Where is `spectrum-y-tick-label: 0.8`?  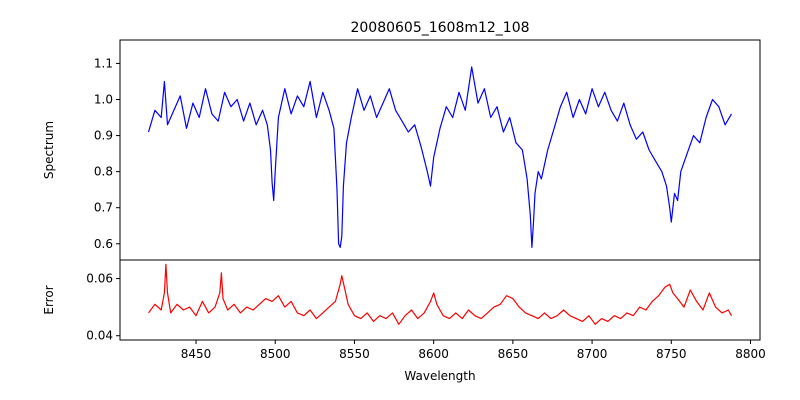
spectrum-y-tick-label: 0.8 is located at coordinates (103, 172).